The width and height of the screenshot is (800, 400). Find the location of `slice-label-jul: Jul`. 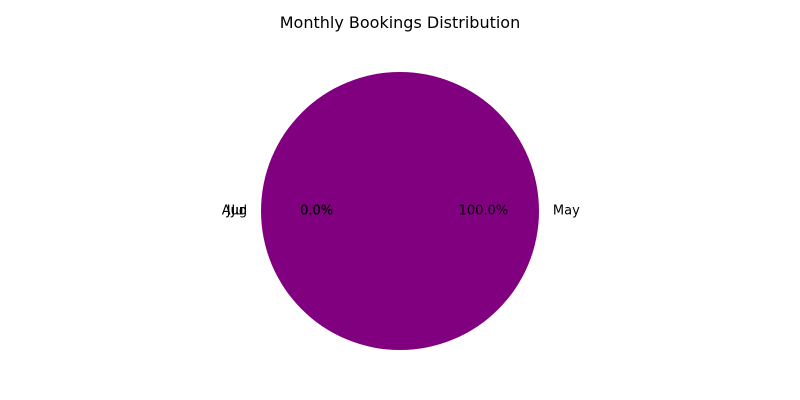

slice-label-jul: Jul is located at coordinates (238, 211).